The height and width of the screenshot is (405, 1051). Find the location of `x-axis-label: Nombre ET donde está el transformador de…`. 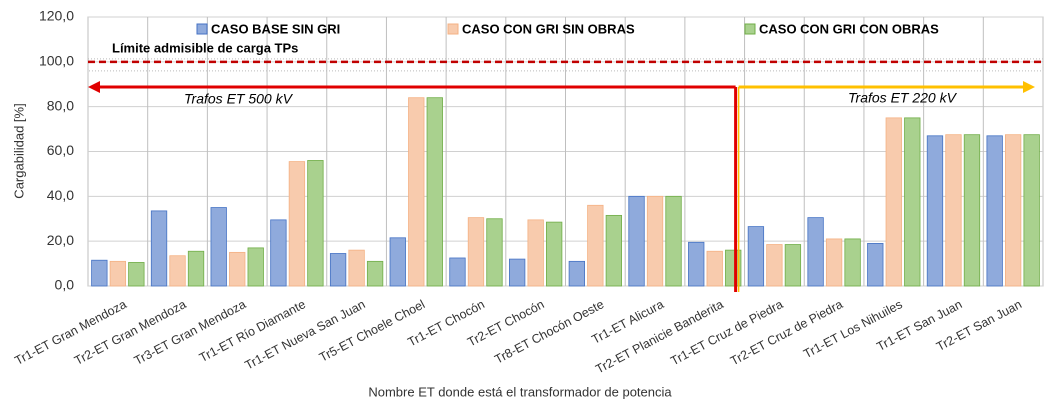

x-axis-label: Nombre ET donde está el transformador de… is located at coordinates (520, 391).